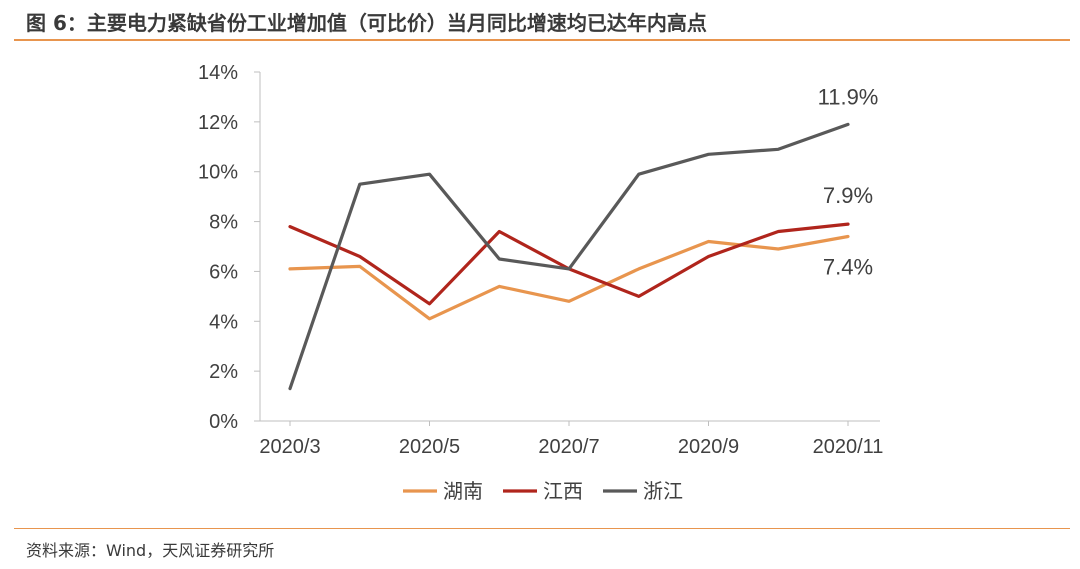 The width and height of the screenshot is (1080, 569). What do you see at coordinates (568, 447) in the screenshot?
I see `x-tick-label: 2020/7` at bounding box center [568, 447].